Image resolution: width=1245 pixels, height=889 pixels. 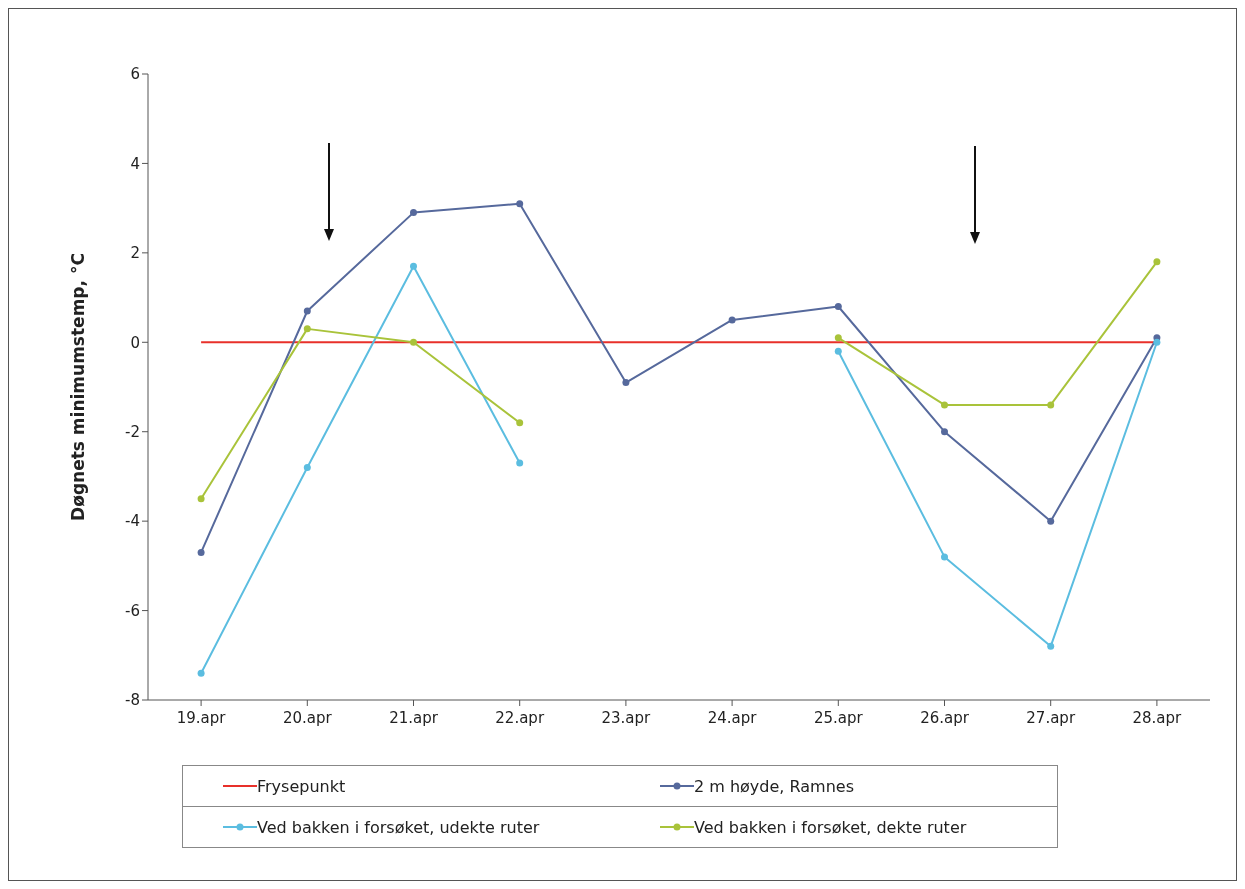 What do you see at coordinates (945, 717) in the screenshot?
I see `x-tick-label: 26.apr` at bounding box center [945, 717].